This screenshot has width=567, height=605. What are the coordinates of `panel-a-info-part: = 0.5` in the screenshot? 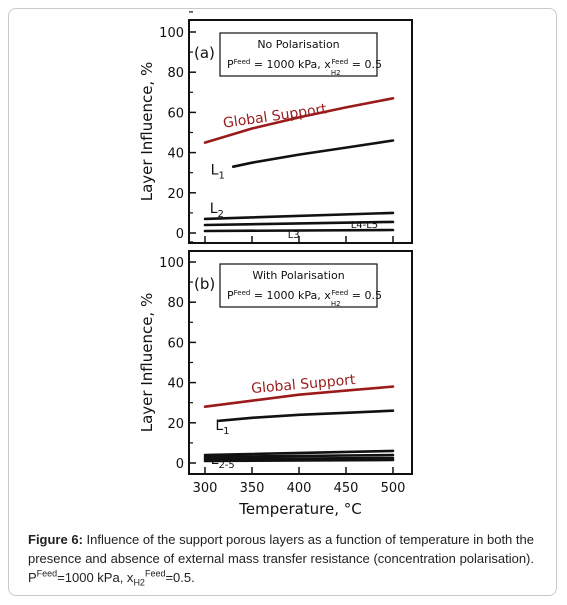 It's located at (365, 64).